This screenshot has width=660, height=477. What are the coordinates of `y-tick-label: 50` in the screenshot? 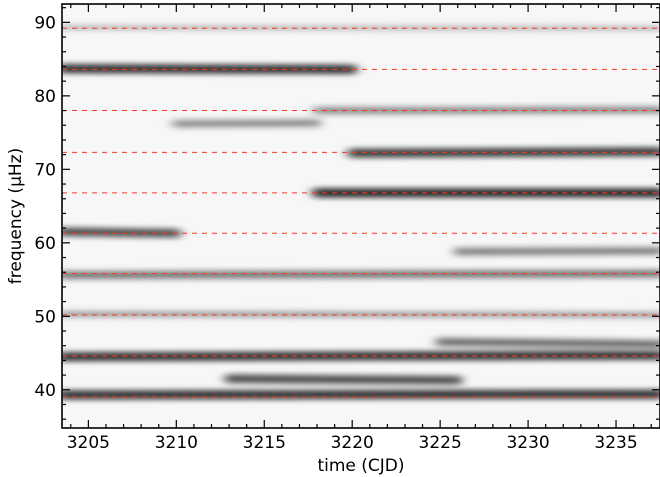 It's located at (45, 317).